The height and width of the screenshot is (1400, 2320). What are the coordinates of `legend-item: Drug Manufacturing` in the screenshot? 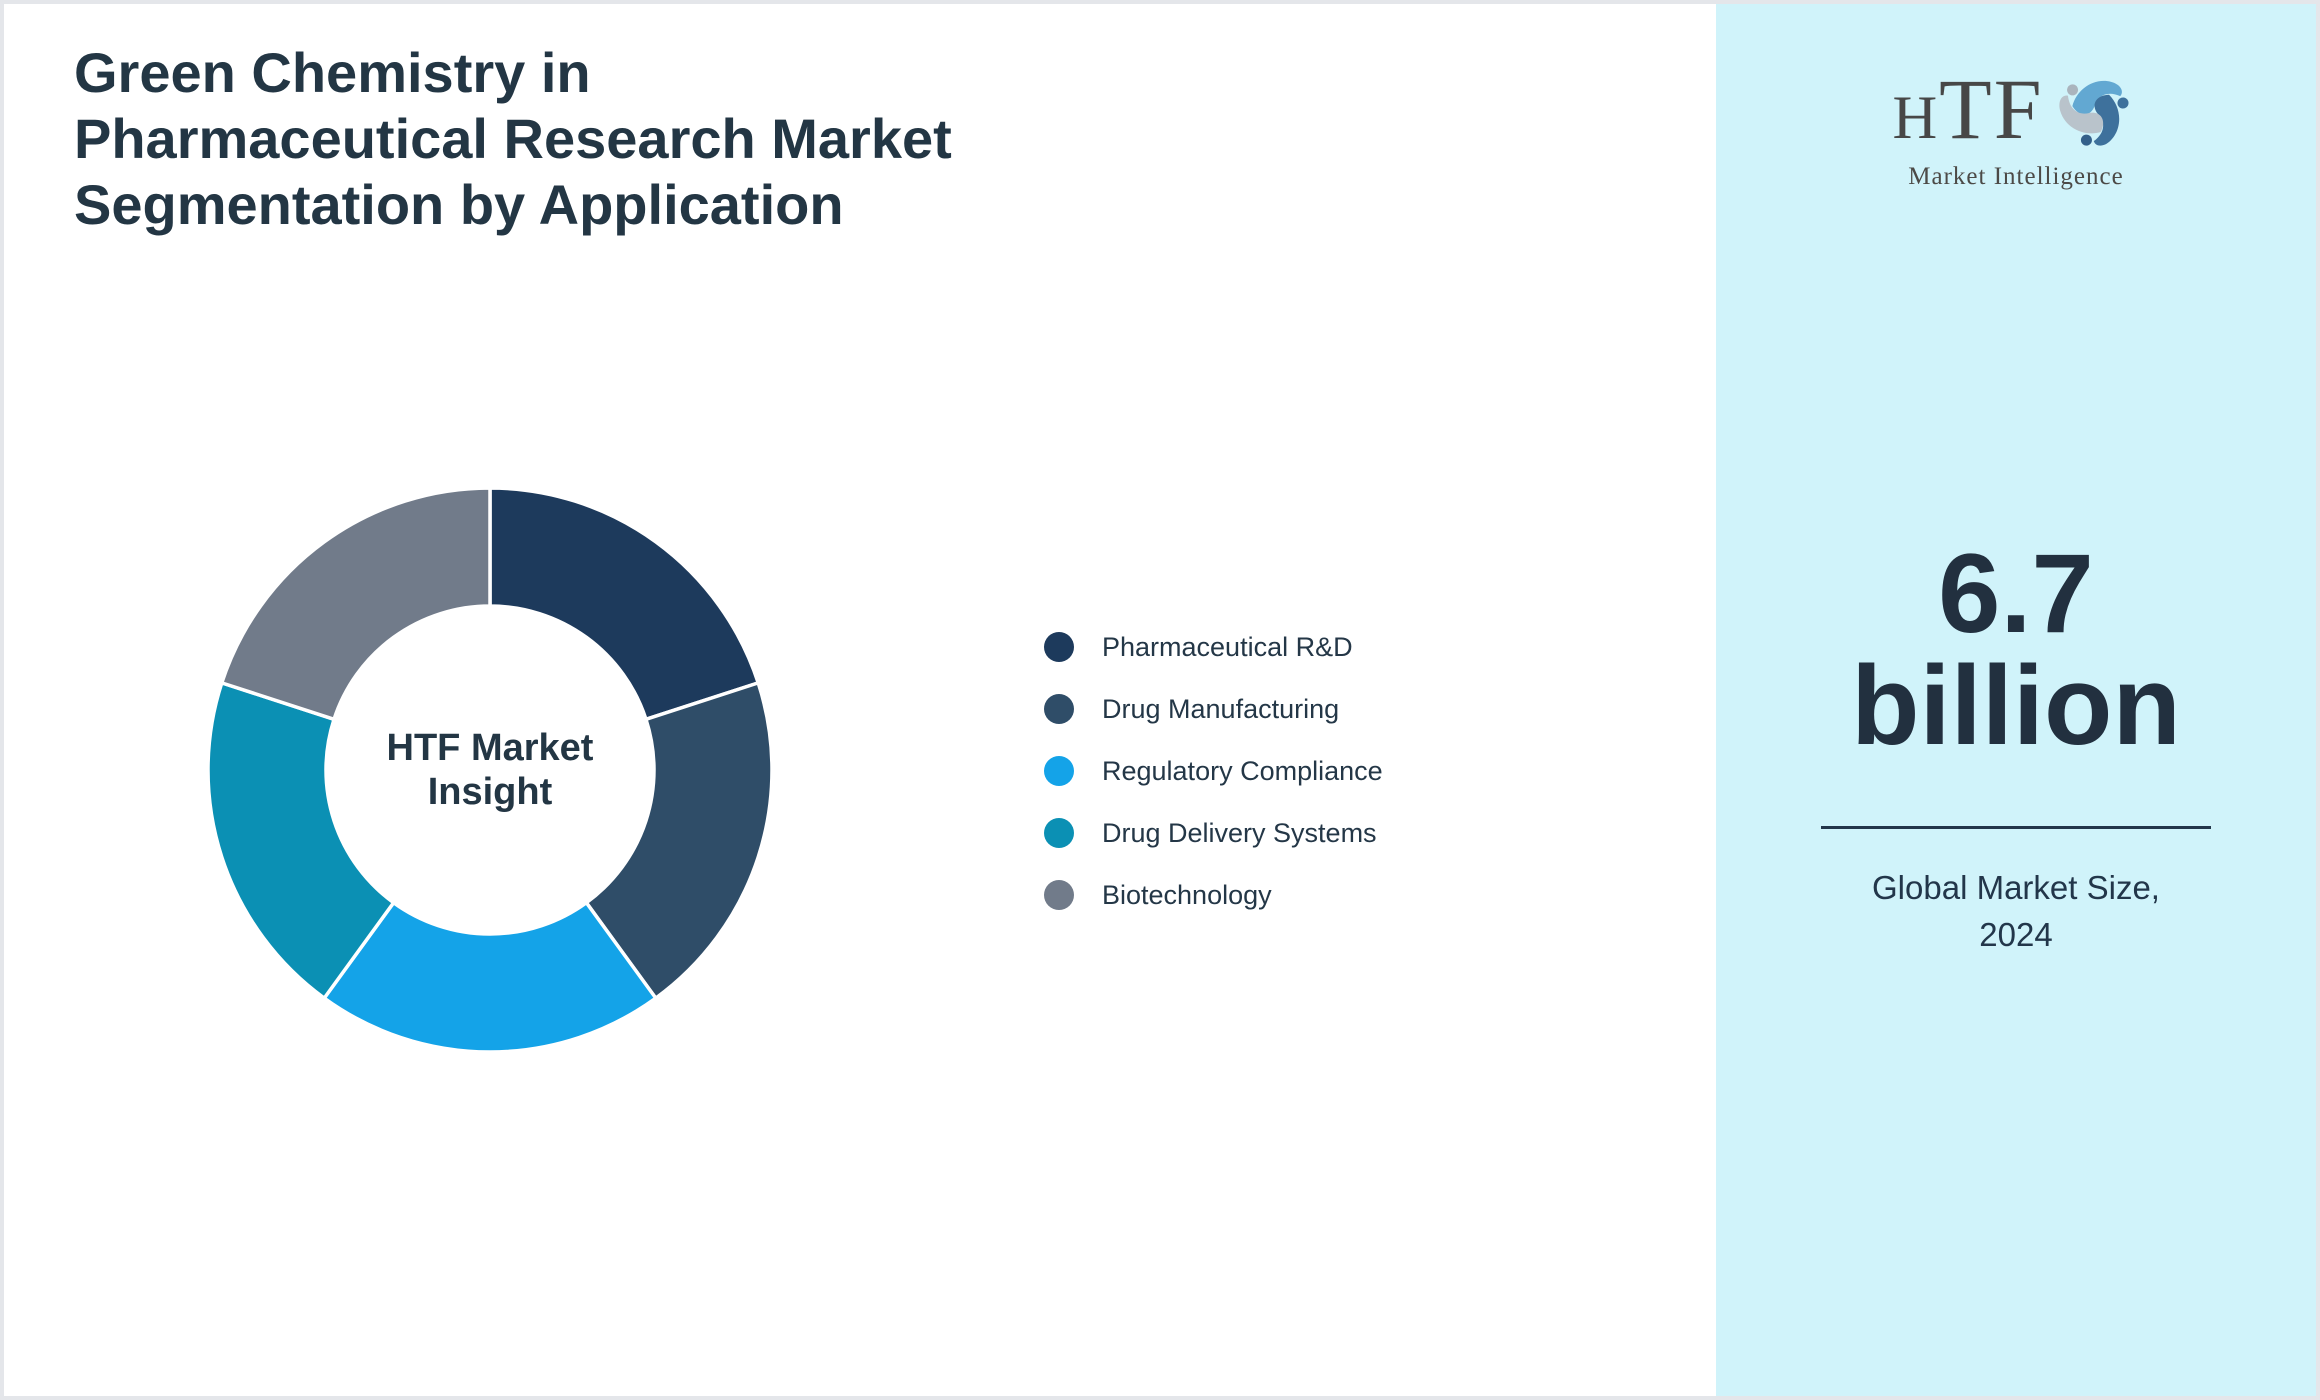 It's located at (1213, 709).